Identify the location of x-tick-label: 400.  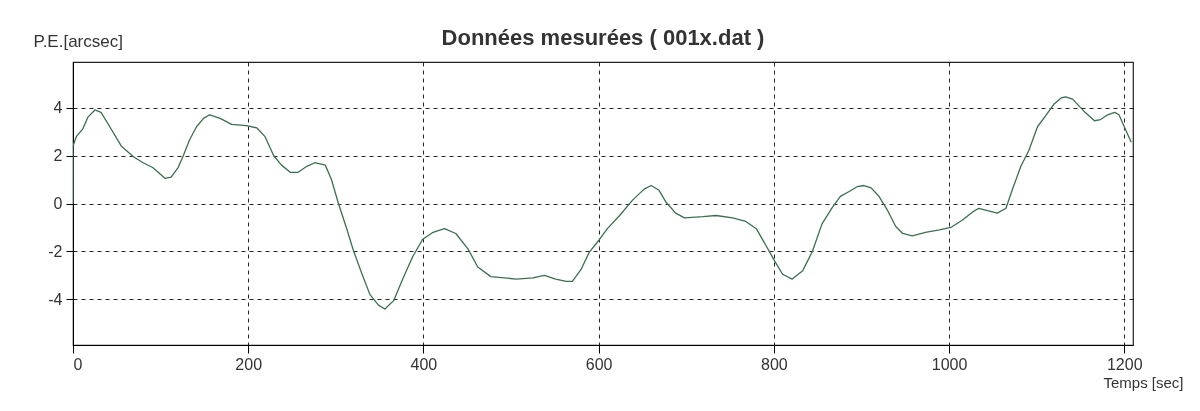
(424, 364).